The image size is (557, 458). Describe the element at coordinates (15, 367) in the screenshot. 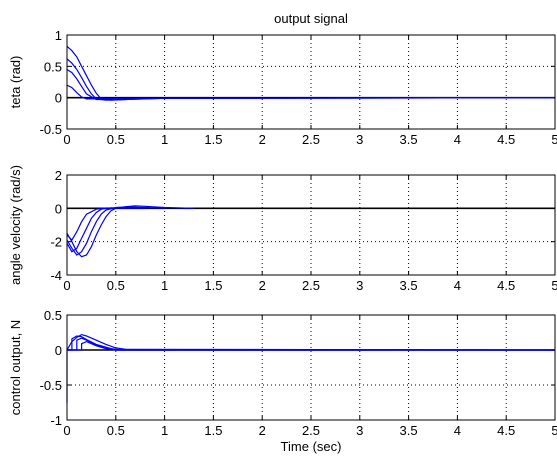

I see `y-axis-label: control output, N` at that location.